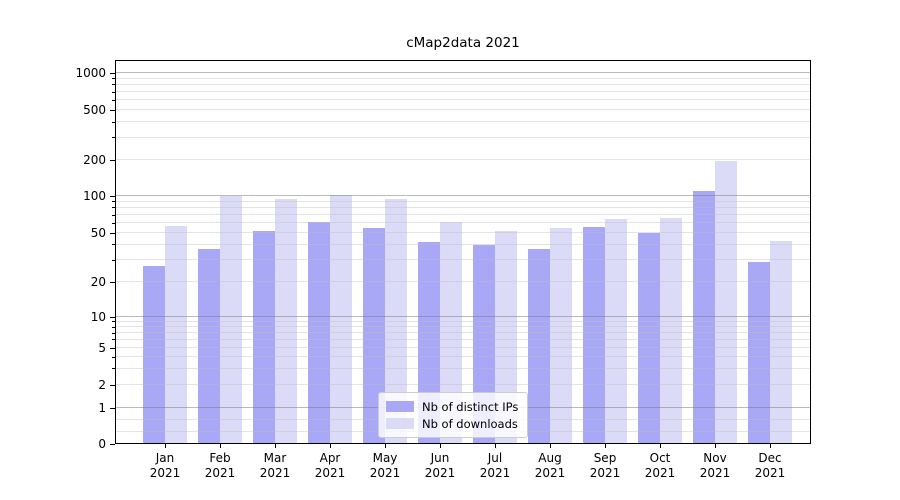 Image resolution: width=900 pixels, height=500 pixels. What do you see at coordinates (341, 319) in the screenshot?
I see `bar-downloads-apr` at bounding box center [341, 319].